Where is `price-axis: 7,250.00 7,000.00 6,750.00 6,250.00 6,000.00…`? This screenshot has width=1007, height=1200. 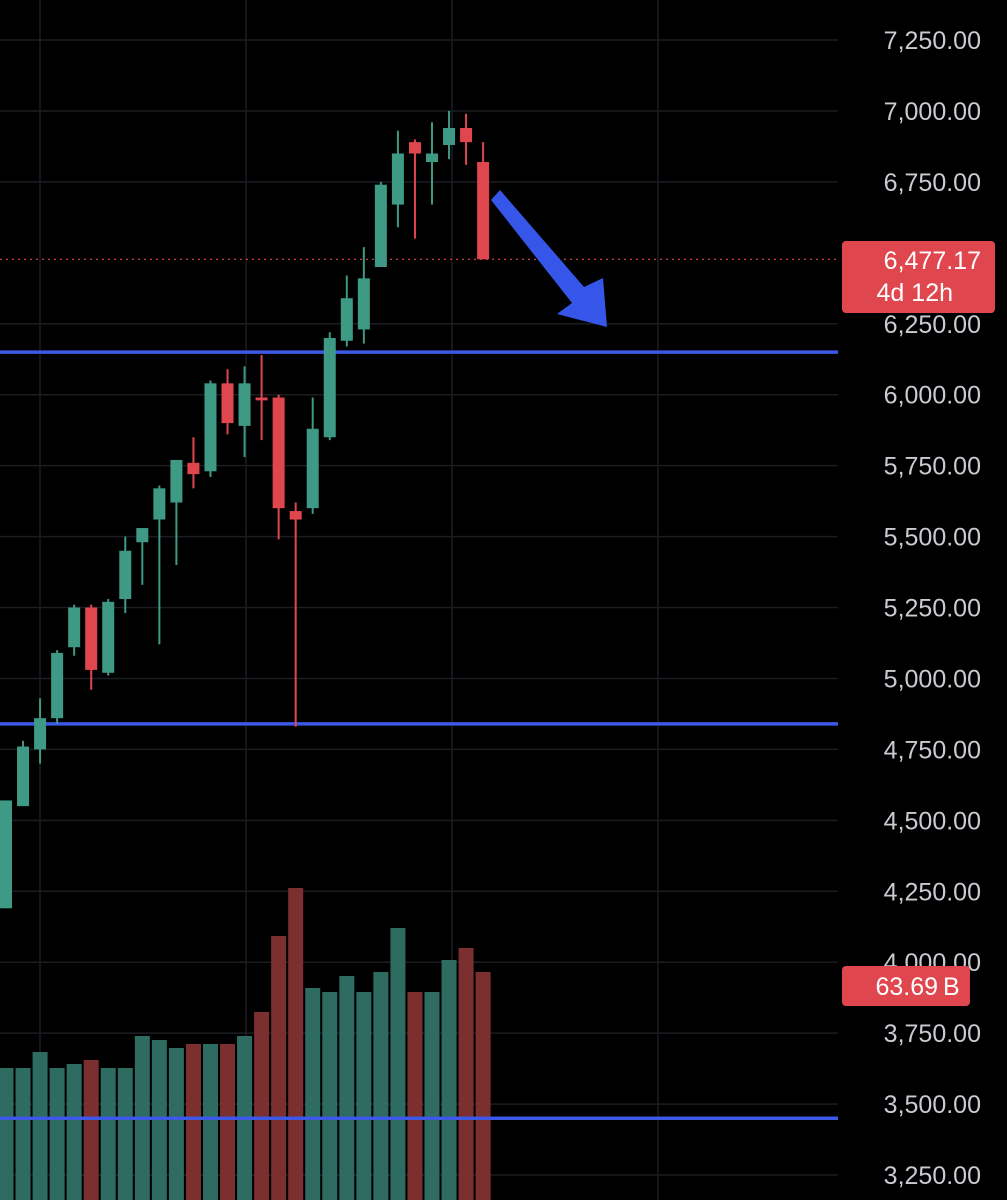
price-axis: 7,250.00 7,000.00 6,750.00 6,250.00 6,000.00… is located at coordinates (932, 608).